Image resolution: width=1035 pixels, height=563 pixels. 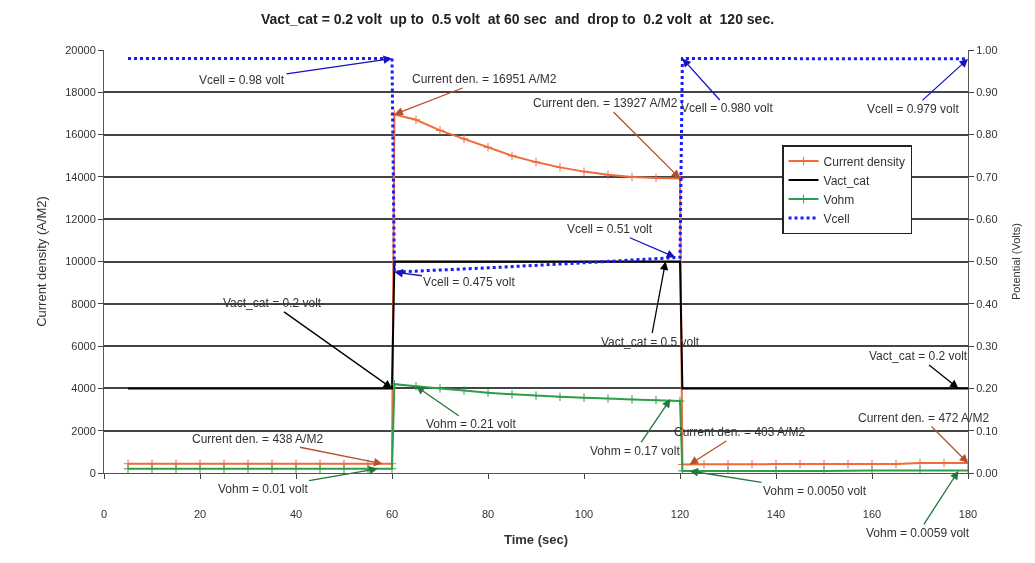 What do you see at coordinates (987, 472) in the screenshot?
I see `y2-tick-label: 0.00` at bounding box center [987, 472].